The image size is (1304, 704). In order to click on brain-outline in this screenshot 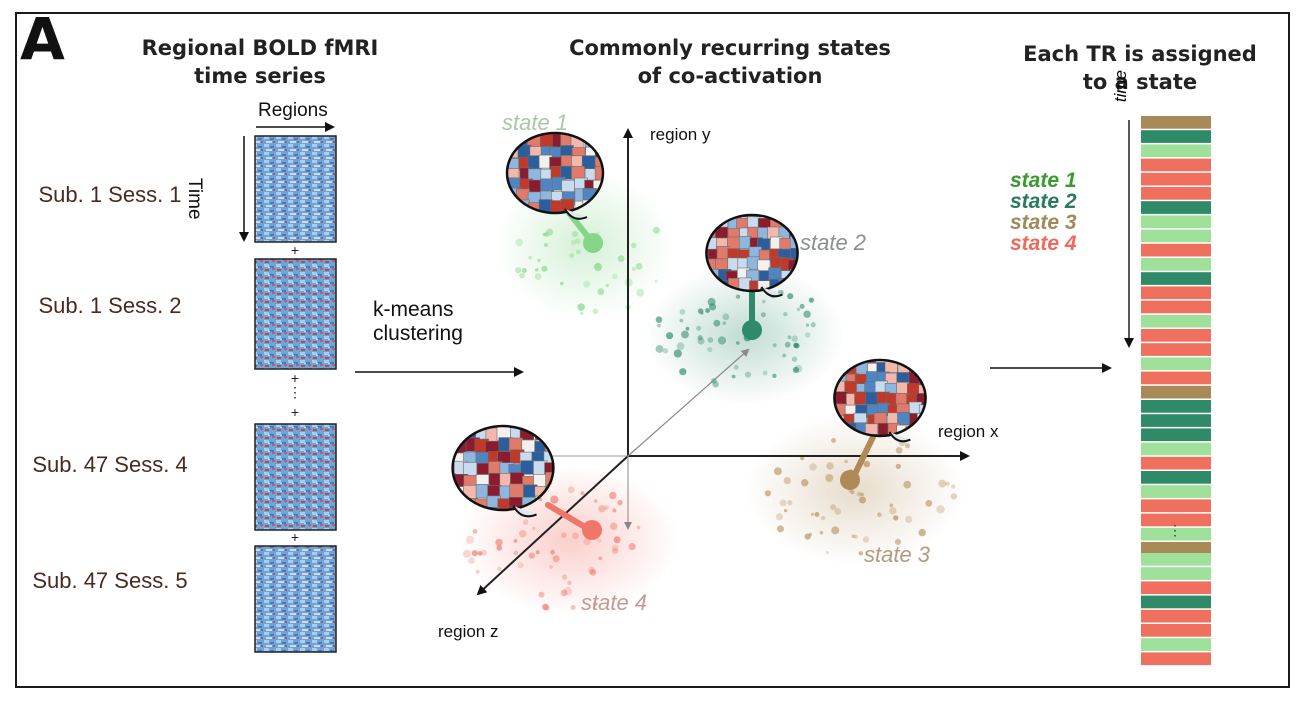, I will do `click(880, 398)`.